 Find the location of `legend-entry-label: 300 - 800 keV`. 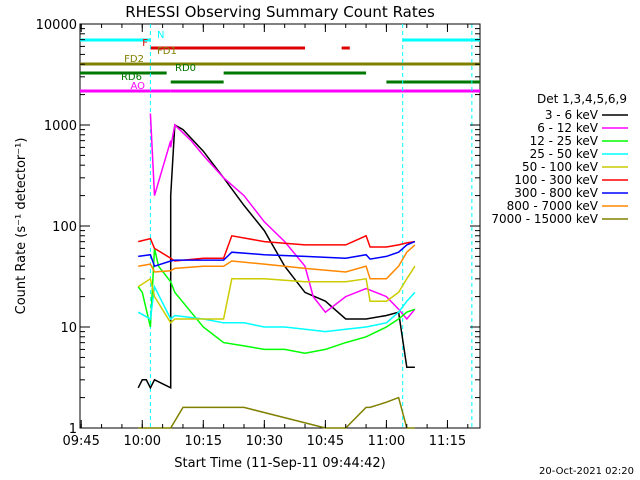

legend-entry-label: 300 - 800 keV is located at coordinates (556, 193).